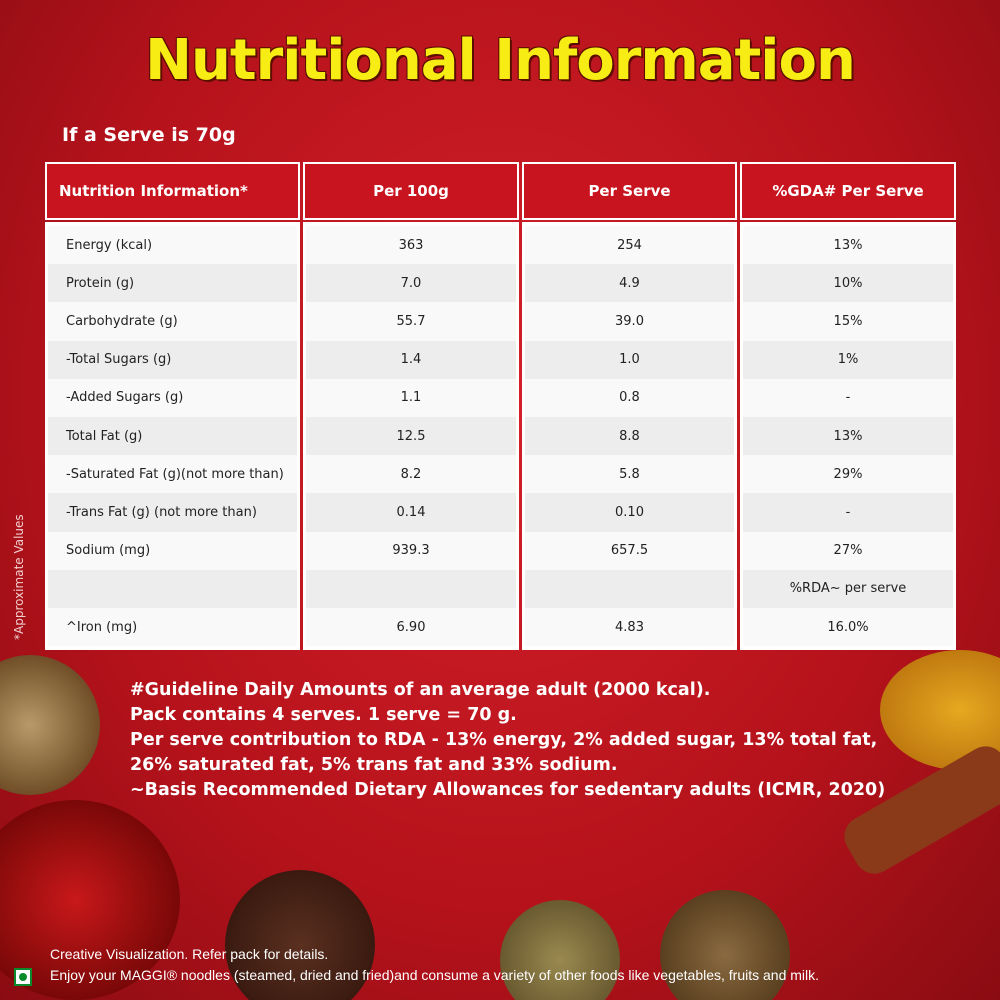  Describe the element at coordinates (500, 60) in the screenshot. I see `title: Nutritional Information` at that location.